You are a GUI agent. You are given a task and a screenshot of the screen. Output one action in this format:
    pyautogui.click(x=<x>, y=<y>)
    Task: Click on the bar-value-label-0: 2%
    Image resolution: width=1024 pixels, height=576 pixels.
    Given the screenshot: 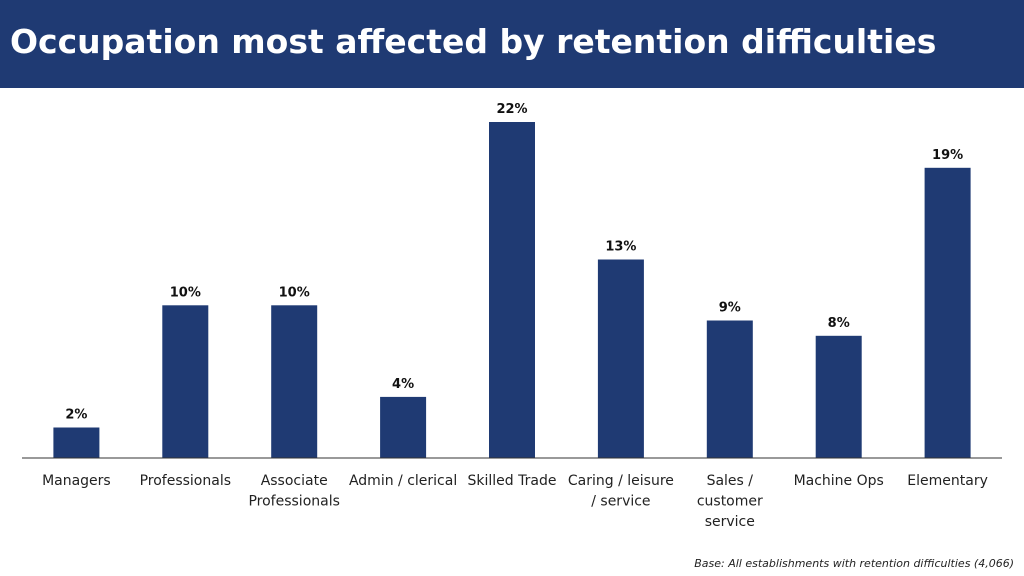 What is the action you would take?
    pyautogui.click(x=76, y=415)
    